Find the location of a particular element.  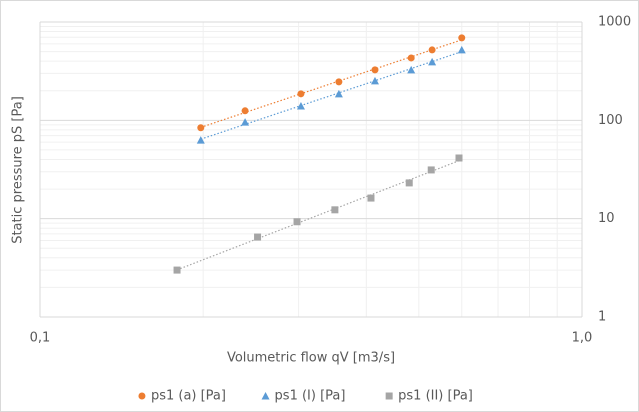

y-tick-label: 1 is located at coordinates (602, 317).